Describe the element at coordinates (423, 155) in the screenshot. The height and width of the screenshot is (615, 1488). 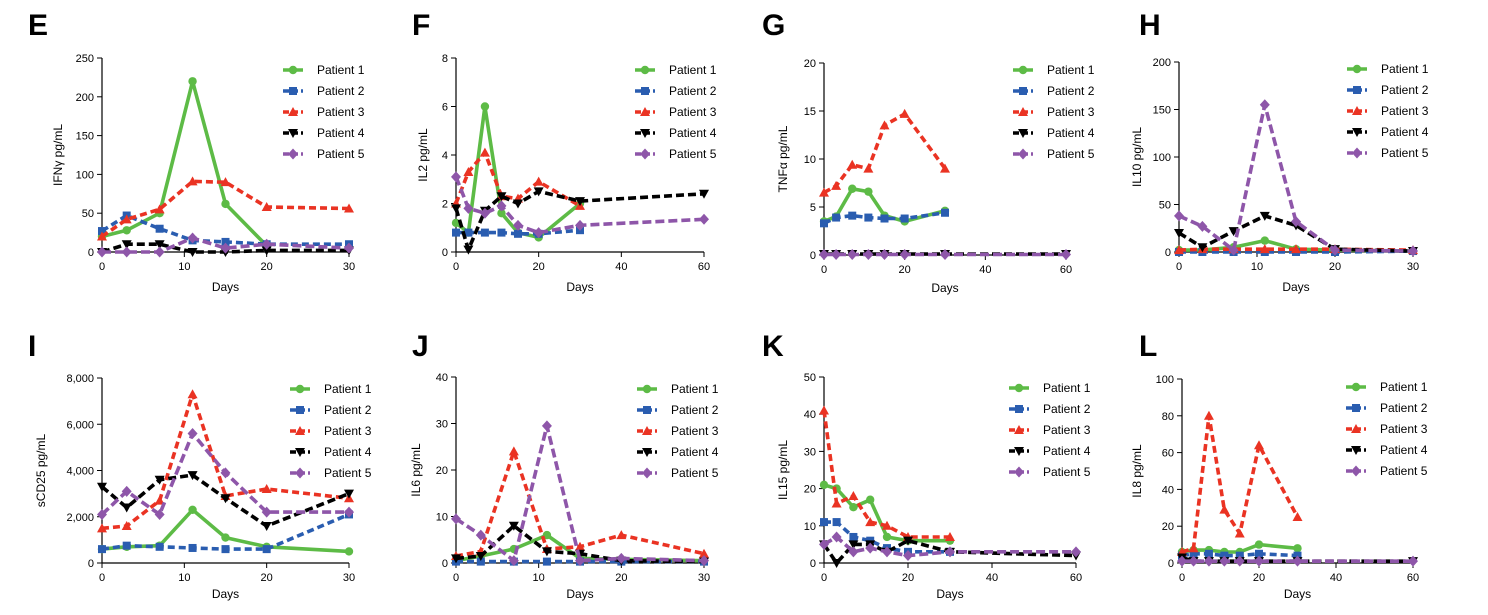
I see `y-axis-title-f: IL2 pg/mL` at that location.